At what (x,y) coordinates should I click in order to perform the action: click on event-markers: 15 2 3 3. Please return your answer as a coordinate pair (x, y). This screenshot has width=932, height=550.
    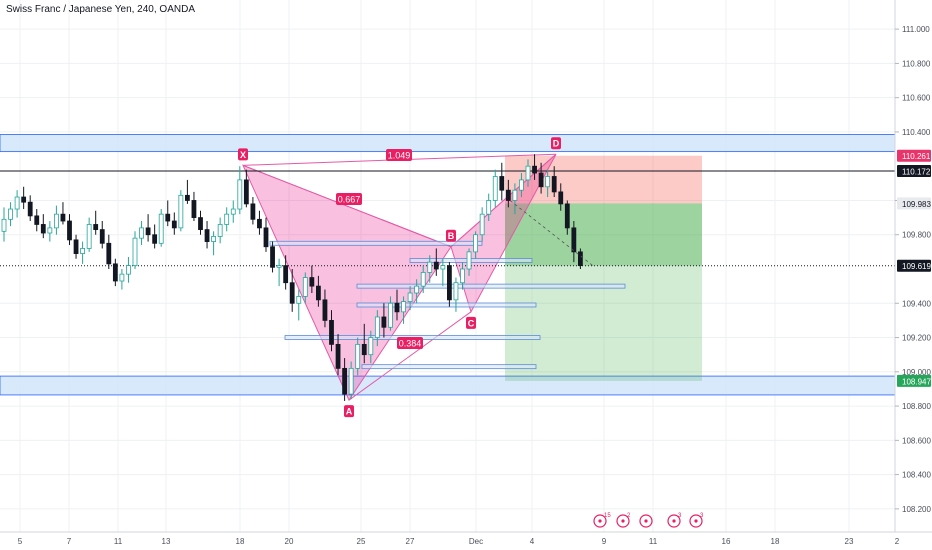
    Looking at the image, I should click on (648, 520).